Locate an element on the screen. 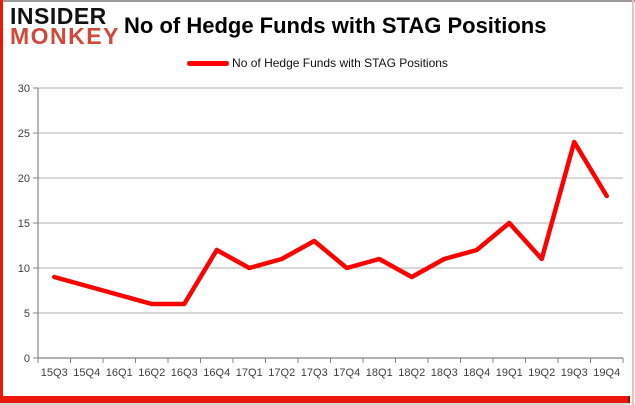 The width and height of the screenshot is (635, 405). frame-border-right is located at coordinates (633, 202).